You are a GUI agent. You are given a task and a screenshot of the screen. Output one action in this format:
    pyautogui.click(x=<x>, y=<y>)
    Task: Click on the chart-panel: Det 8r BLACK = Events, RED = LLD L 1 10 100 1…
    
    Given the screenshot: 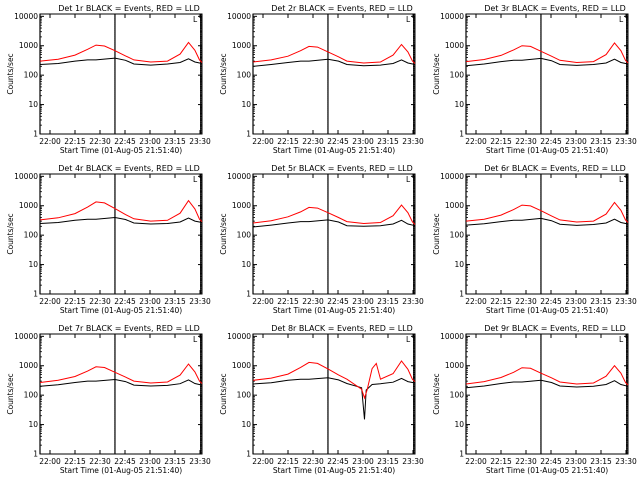 What is the action you would take?
    pyautogui.click(x=321, y=399)
    